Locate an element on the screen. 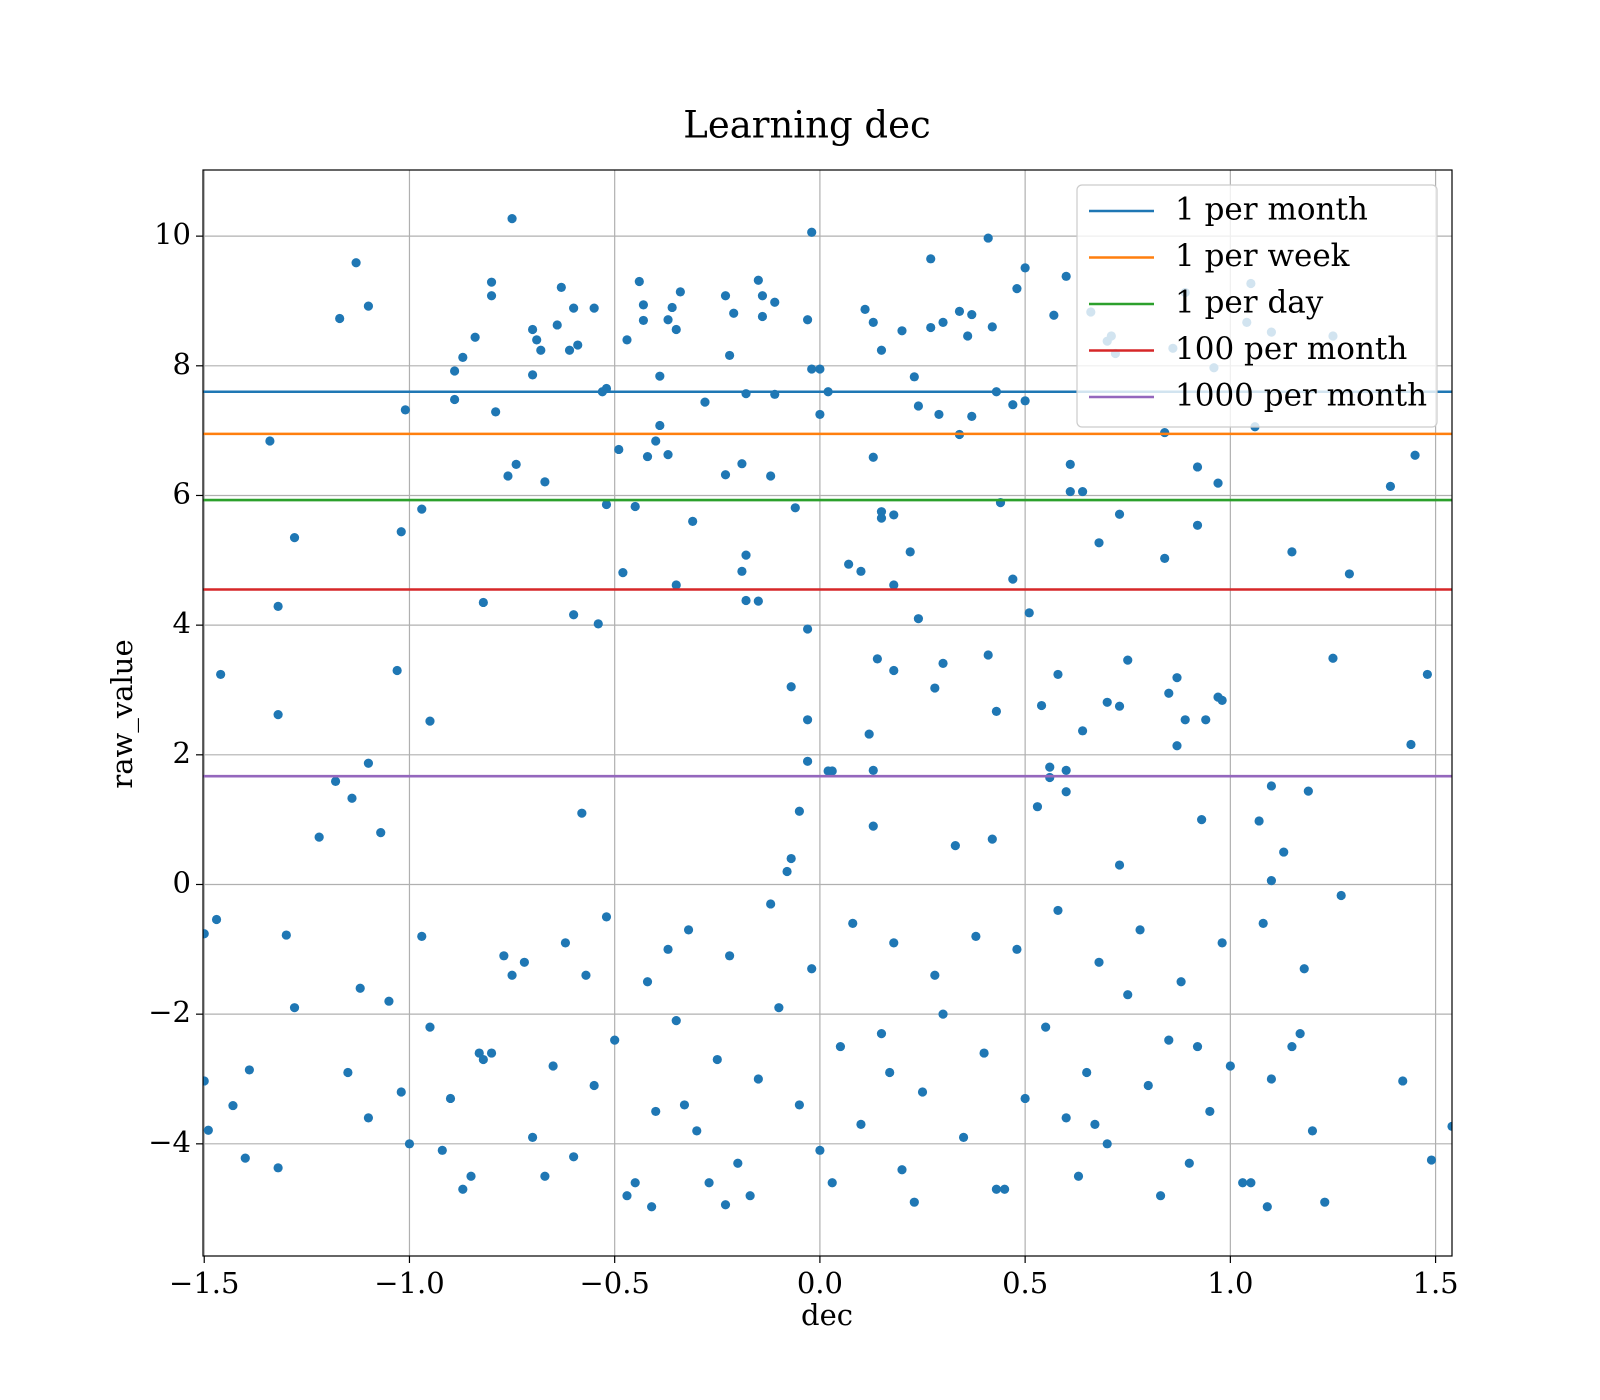 Image resolution: width=1600 pixels, height=1400 pixels. x-axis-label: dec is located at coordinates (827, 1315).